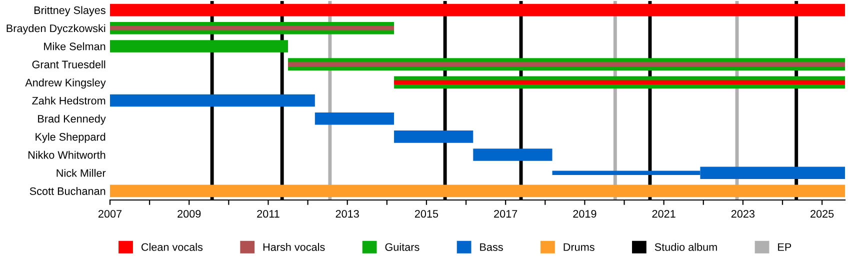 The width and height of the screenshot is (850, 260). Describe the element at coordinates (822, 214) in the screenshot. I see `x-tick-label: 2025` at that location.